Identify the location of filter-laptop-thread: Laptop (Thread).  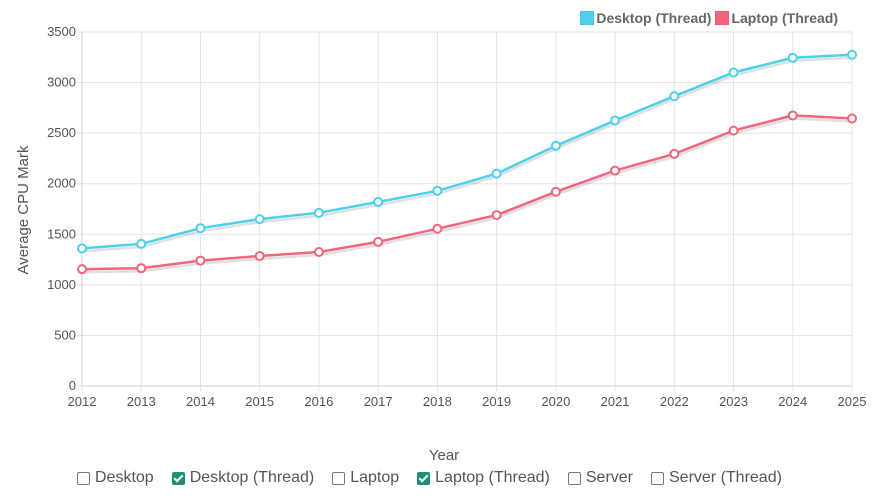
(483, 478).